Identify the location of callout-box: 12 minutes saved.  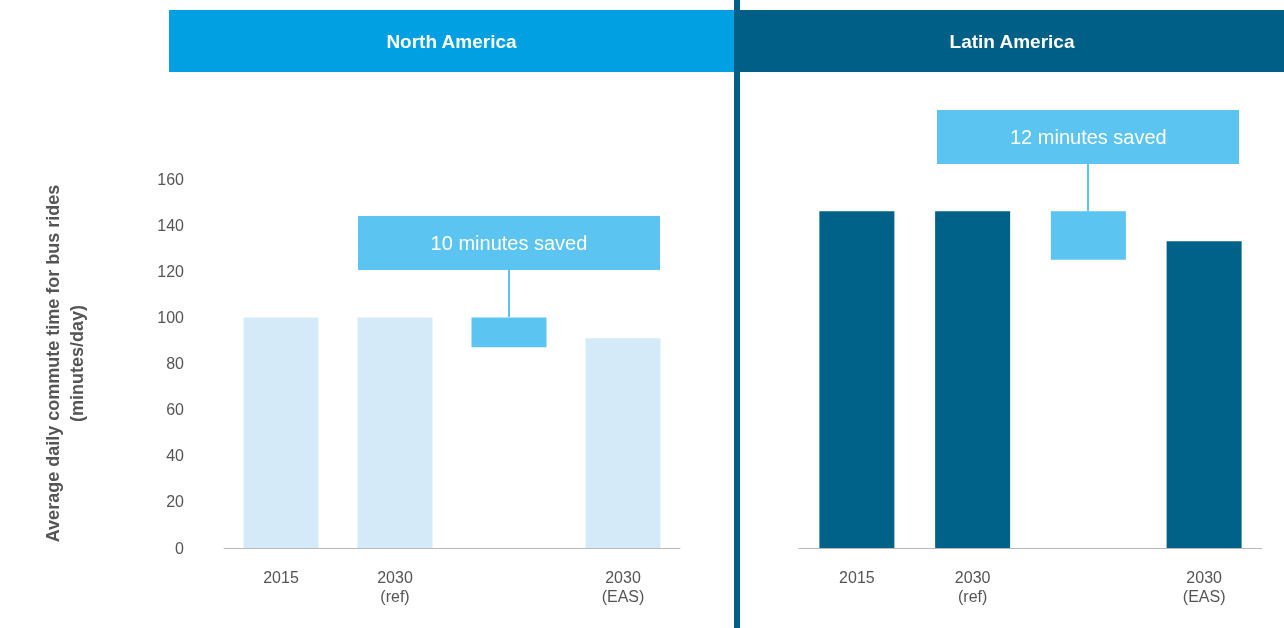
(1088, 137).